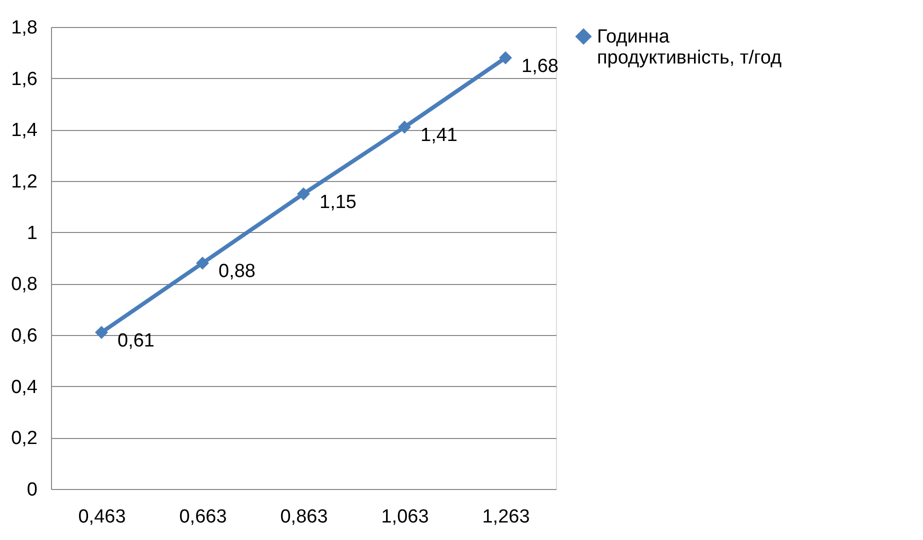 The height and width of the screenshot is (540, 923). I want to click on y-tick-label: 0,8, so click(24, 285).